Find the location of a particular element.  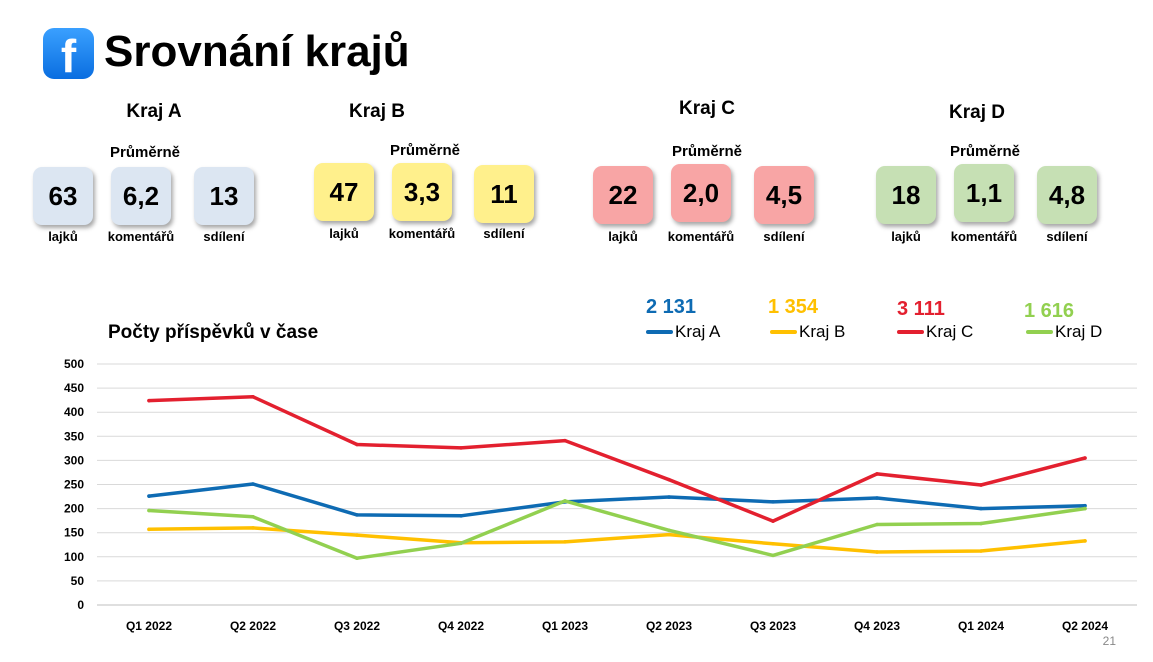

region-name: Kraj D is located at coordinates (977, 112).